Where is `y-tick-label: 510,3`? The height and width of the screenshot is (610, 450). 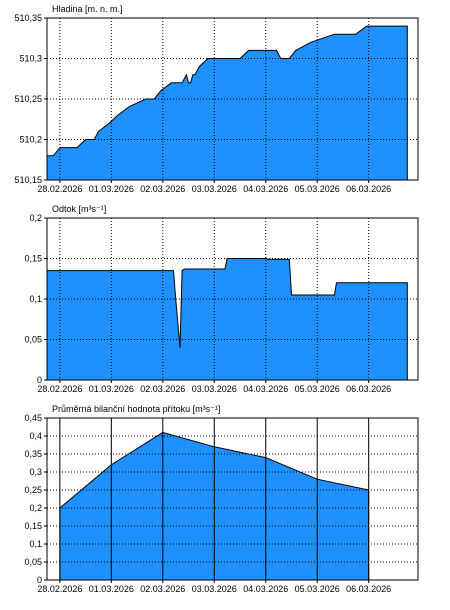 y-tick-label: 510,3 is located at coordinates (30, 59).